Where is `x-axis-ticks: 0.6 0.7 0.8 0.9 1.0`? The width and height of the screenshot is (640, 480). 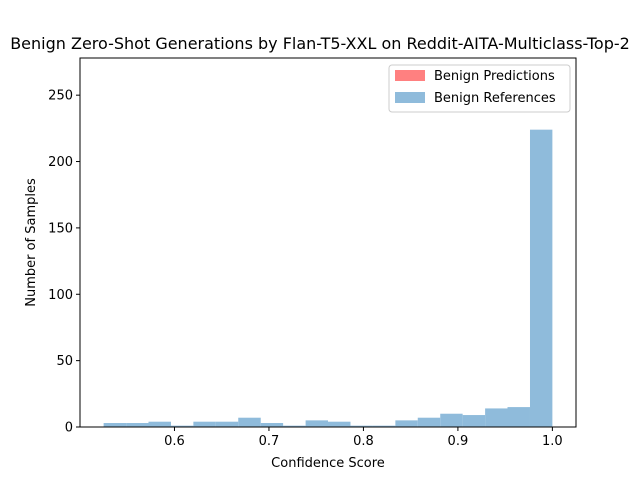 x-axis-ticks: 0.6 0.7 0.8 0.9 1.0 is located at coordinates (363, 438).